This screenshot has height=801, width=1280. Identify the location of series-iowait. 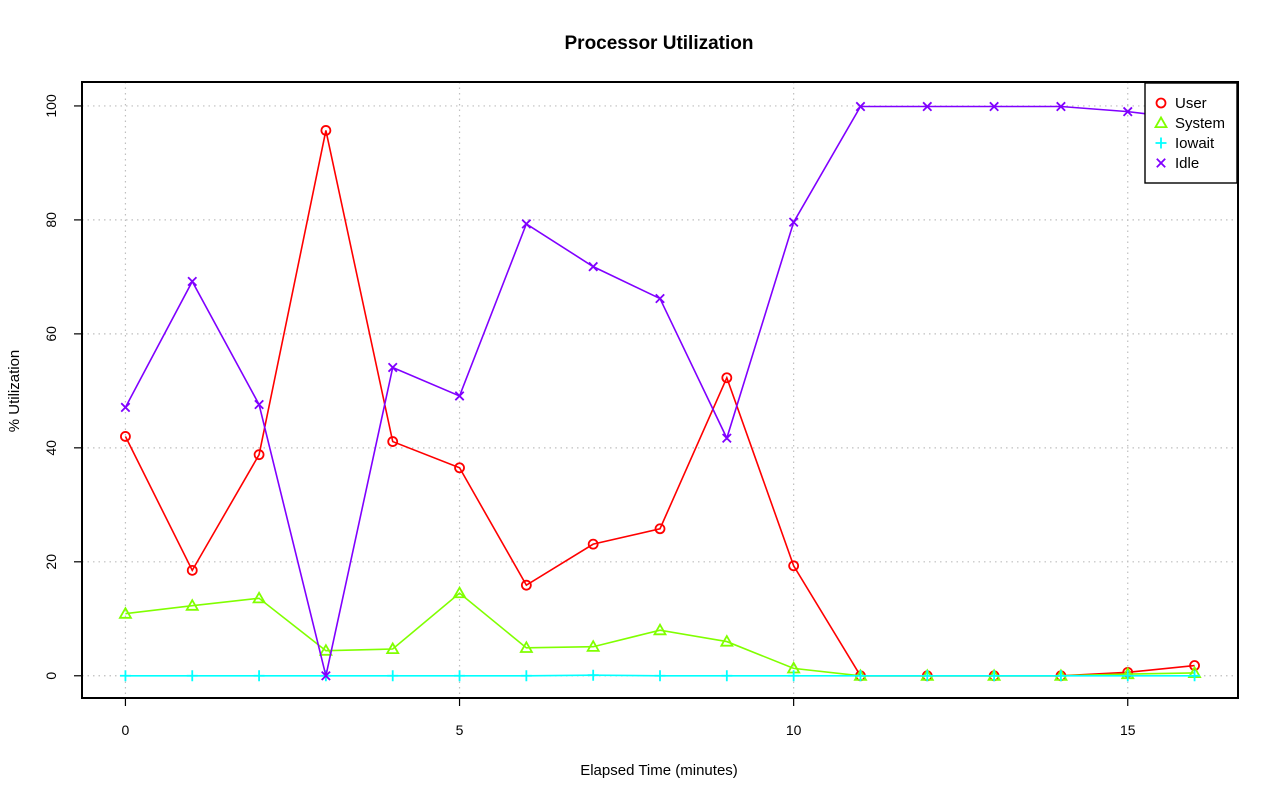
(660, 675).